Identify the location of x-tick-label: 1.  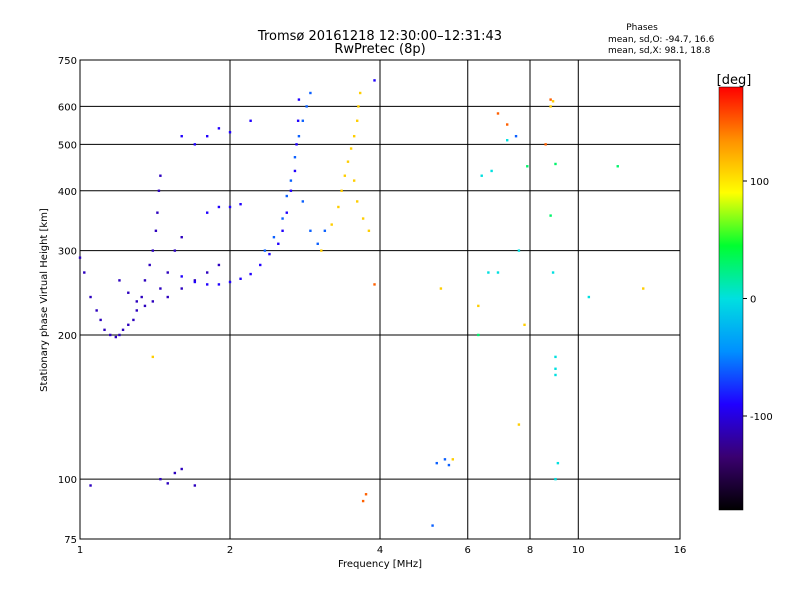
(80, 550).